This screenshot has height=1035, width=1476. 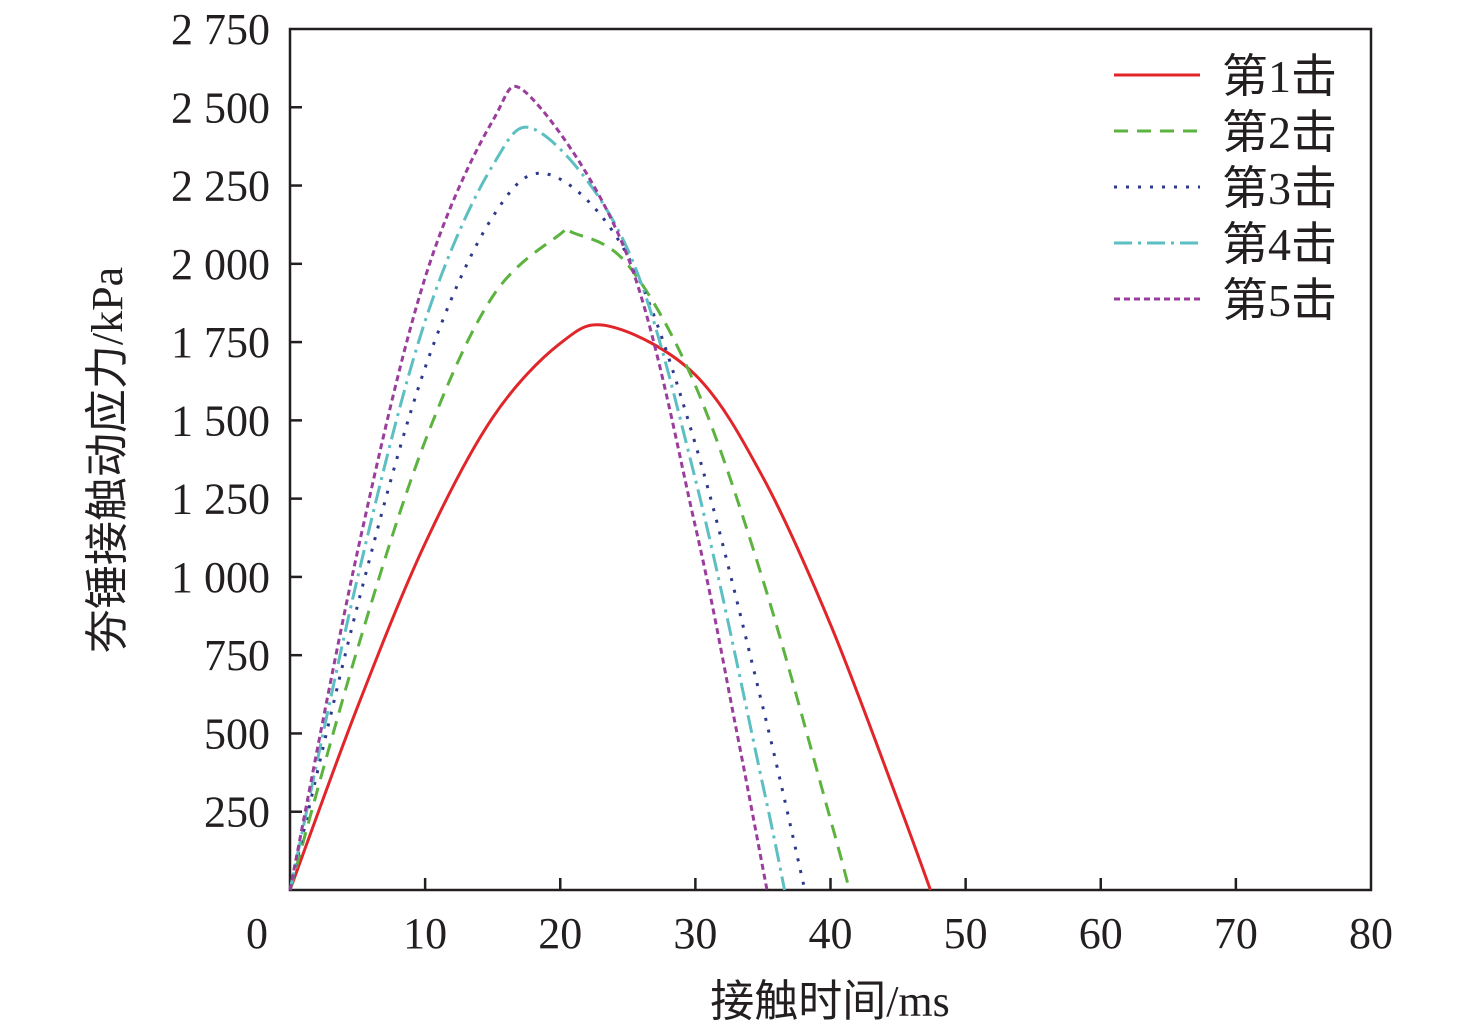 I want to click on y-tick-label: 750, so click(x=237, y=655).